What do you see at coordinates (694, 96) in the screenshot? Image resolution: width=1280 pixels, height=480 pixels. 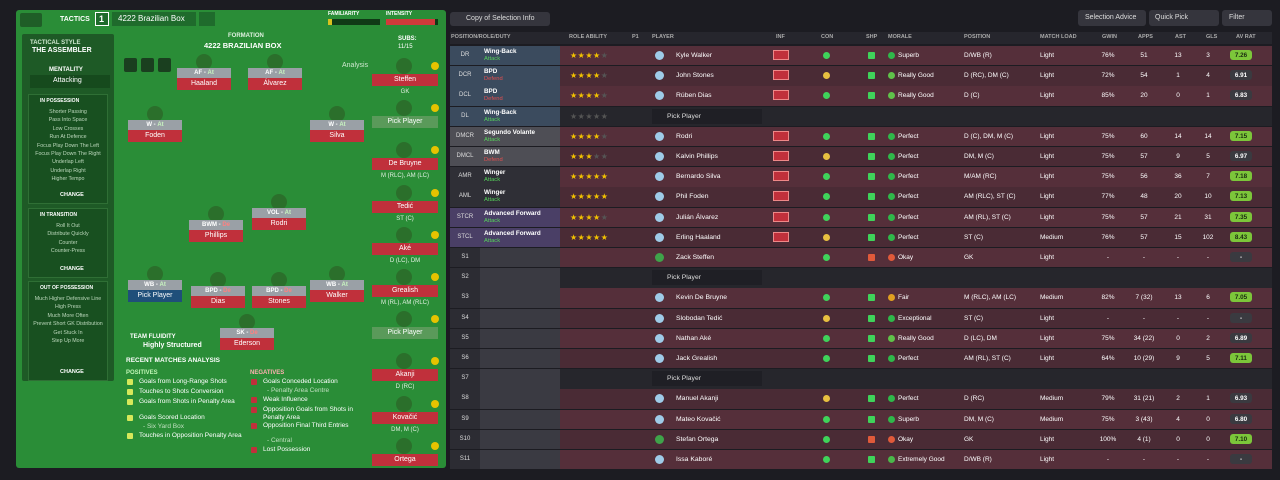 I see `player: Rúben Dias` at bounding box center [694, 96].